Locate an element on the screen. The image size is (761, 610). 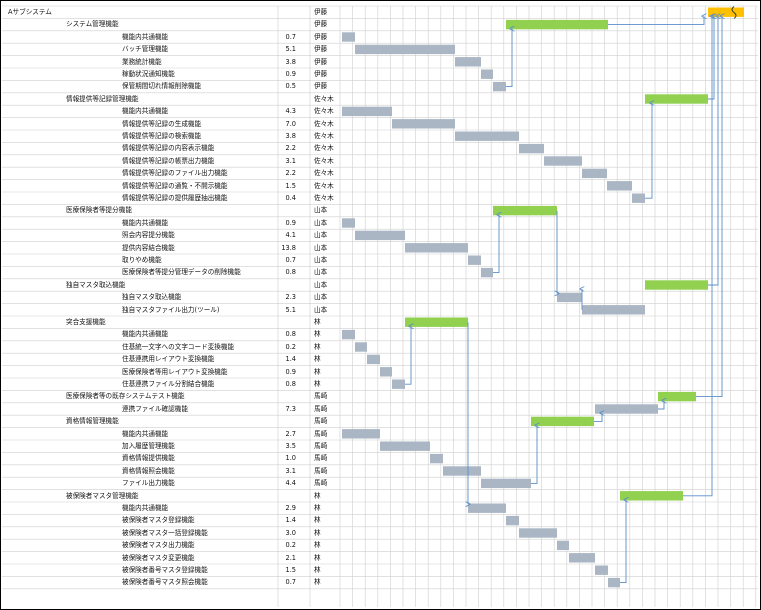
task-row: 照会内容提分機能 4.1 山本 is located at coordinates (380, 235).